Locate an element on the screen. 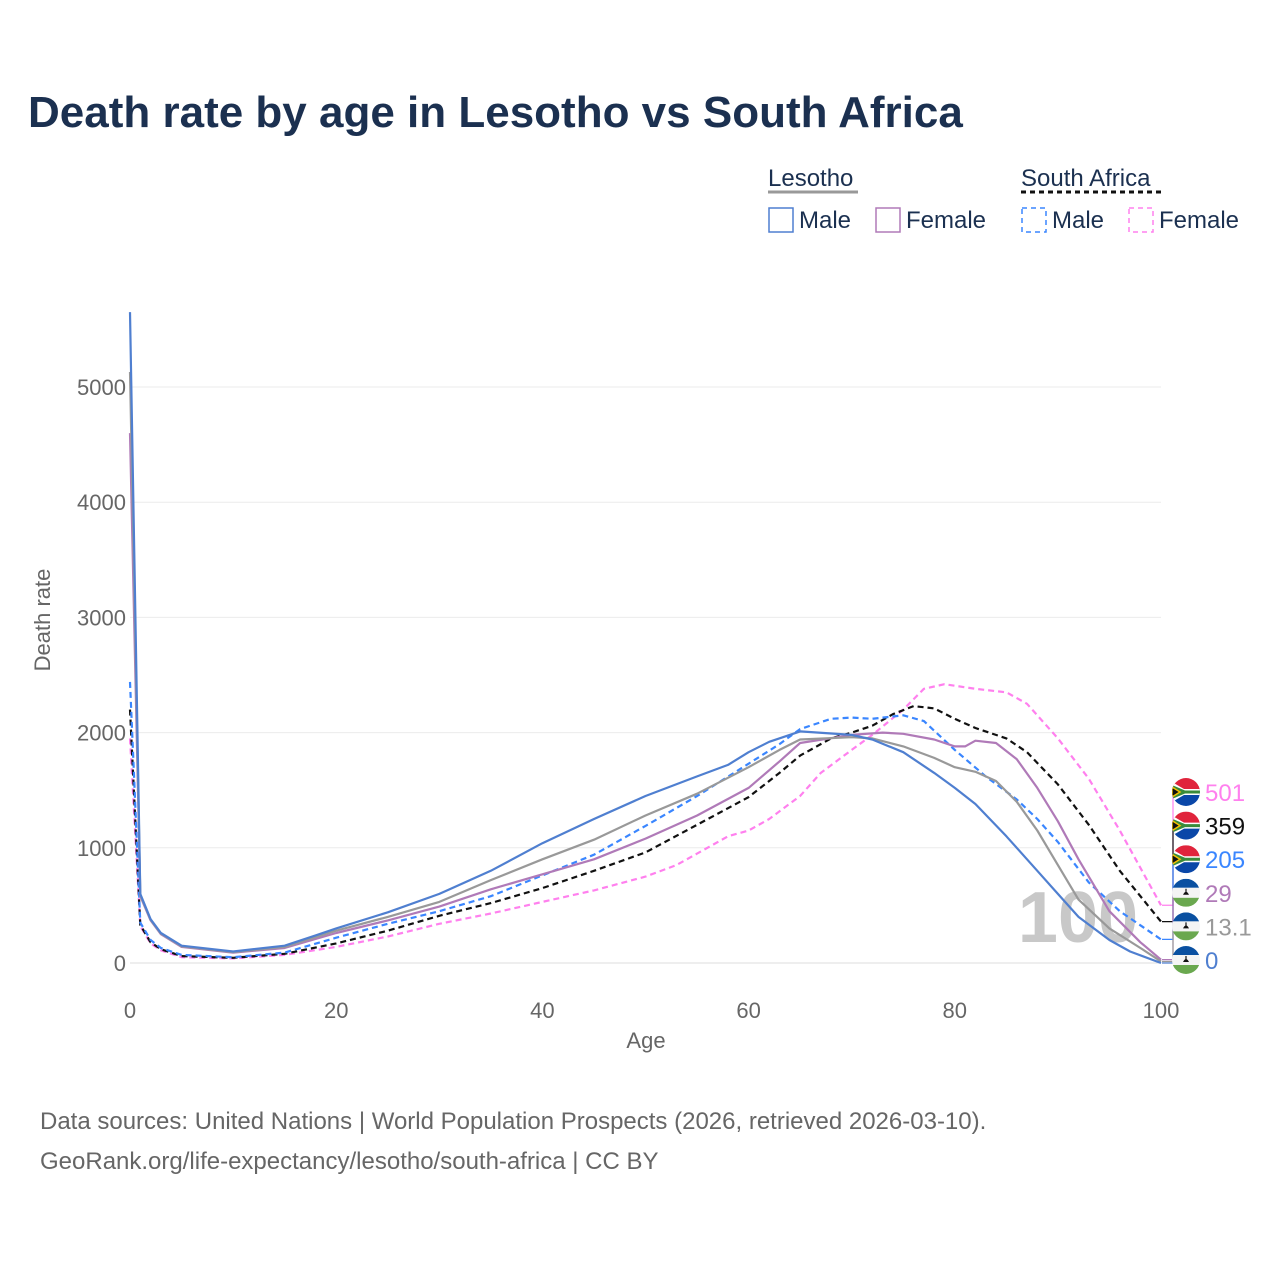  y-axis-label: Death rate is located at coordinates (42, 620).